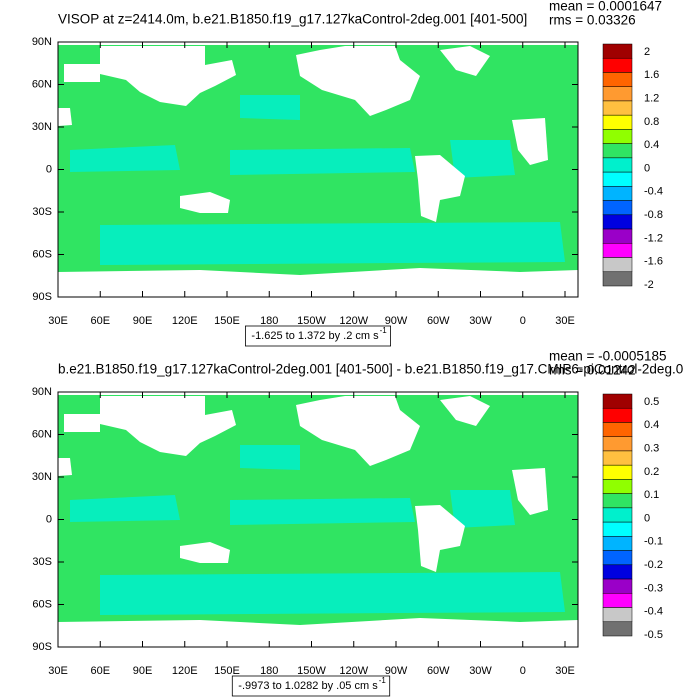 The width and height of the screenshot is (700, 700). What do you see at coordinates (42, 42) in the screenshot?
I see `lat-label: 90N` at bounding box center [42, 42].